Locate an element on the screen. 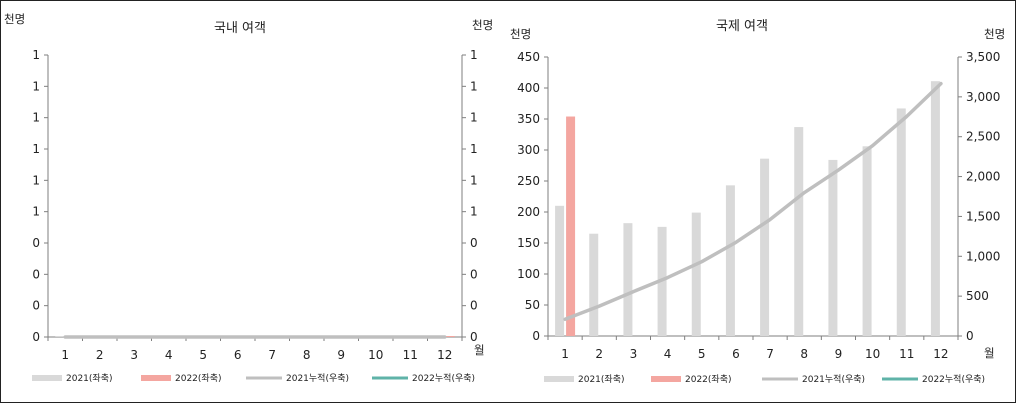 This screenshot has height=405, width=1018. chart2-legend-label: 2022(좌축) is located at coordinates (708, 379).